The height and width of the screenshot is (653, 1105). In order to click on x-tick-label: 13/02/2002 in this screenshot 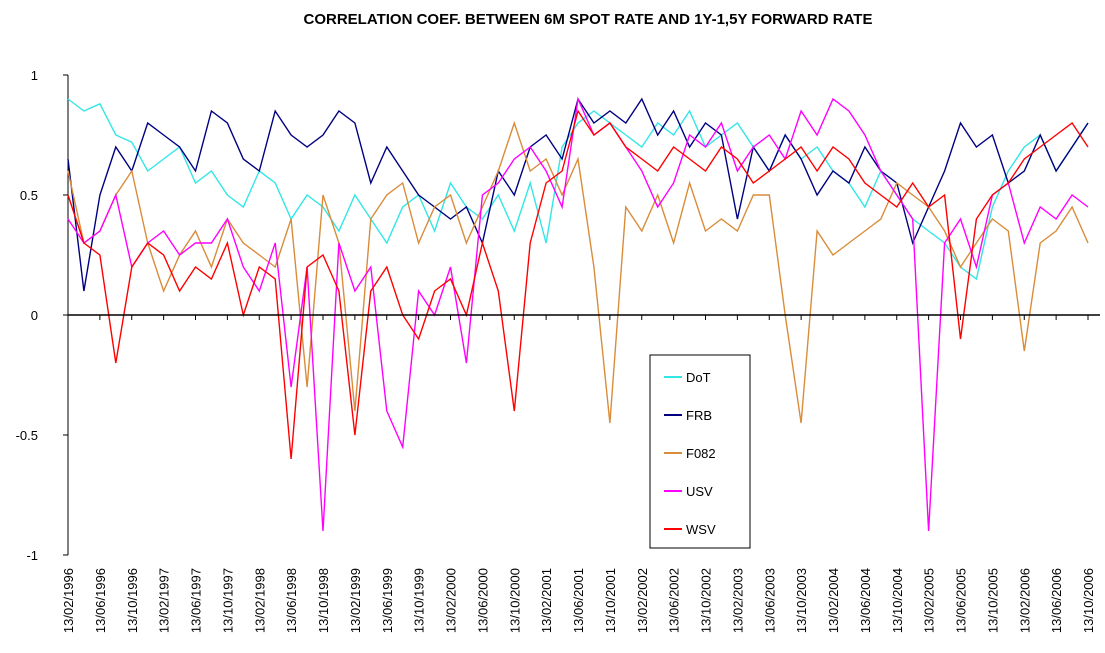, I will do `click(642, 600)`.